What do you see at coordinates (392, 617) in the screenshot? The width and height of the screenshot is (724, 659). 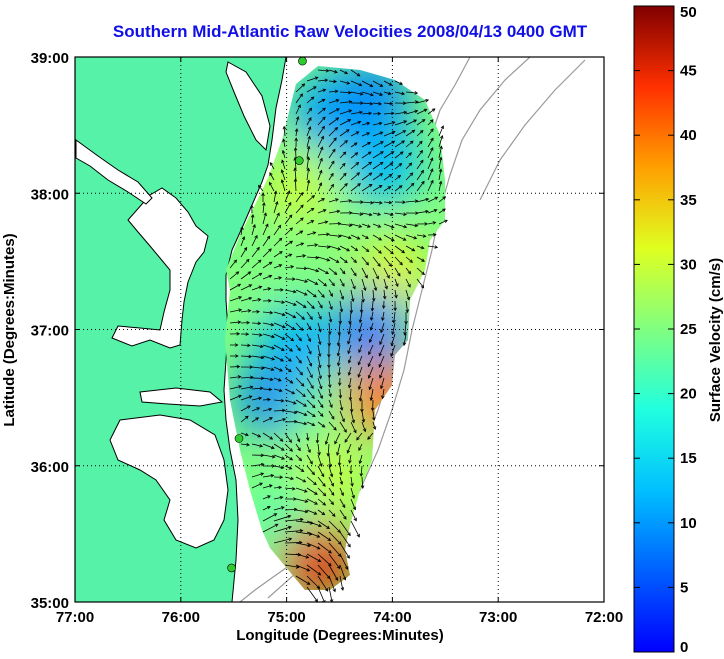 I see `x-tick-label: 74:00` at bounding box center [392, 617].